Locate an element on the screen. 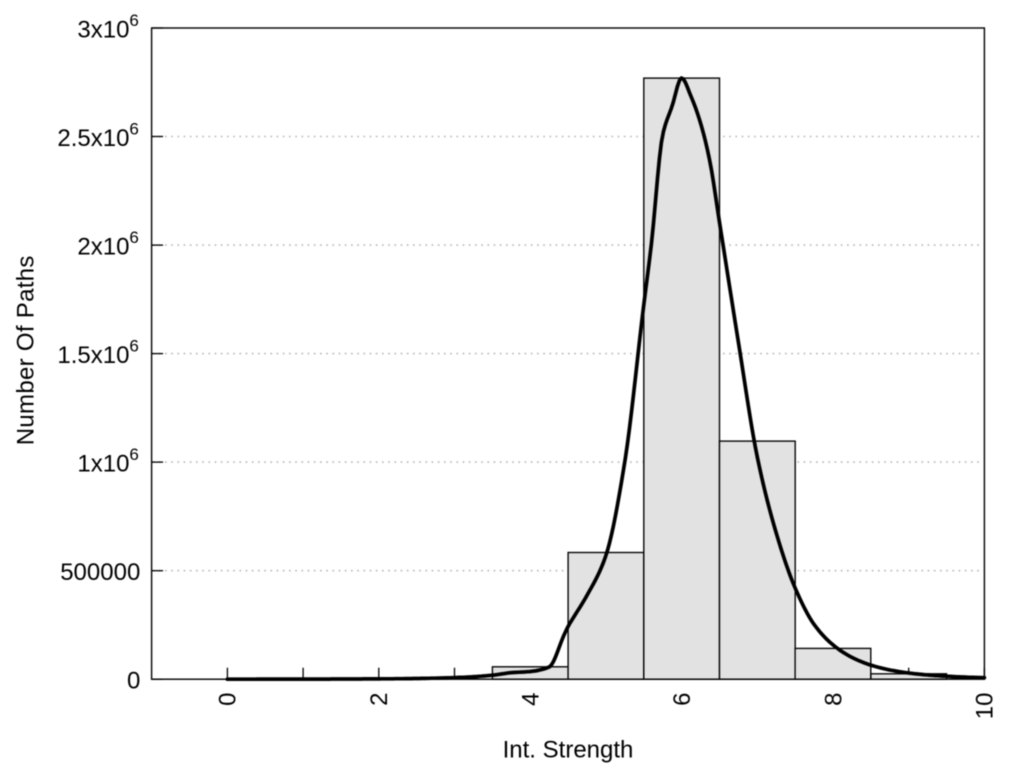 Image resolution: width=1024 pixels, height=768 pixels. svg-text: 3x10⁶ is located at coordinates (108, 27).